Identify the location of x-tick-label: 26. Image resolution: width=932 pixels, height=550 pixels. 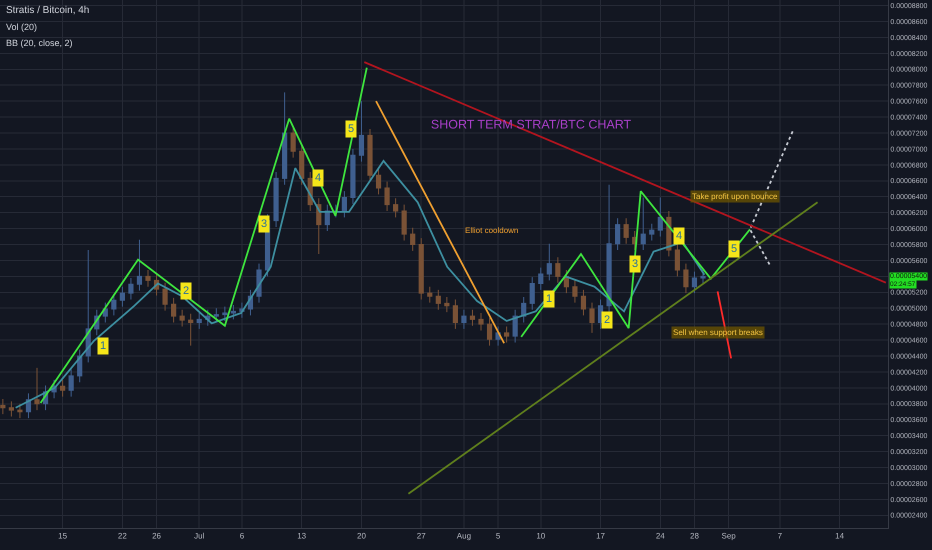
(157, 536).